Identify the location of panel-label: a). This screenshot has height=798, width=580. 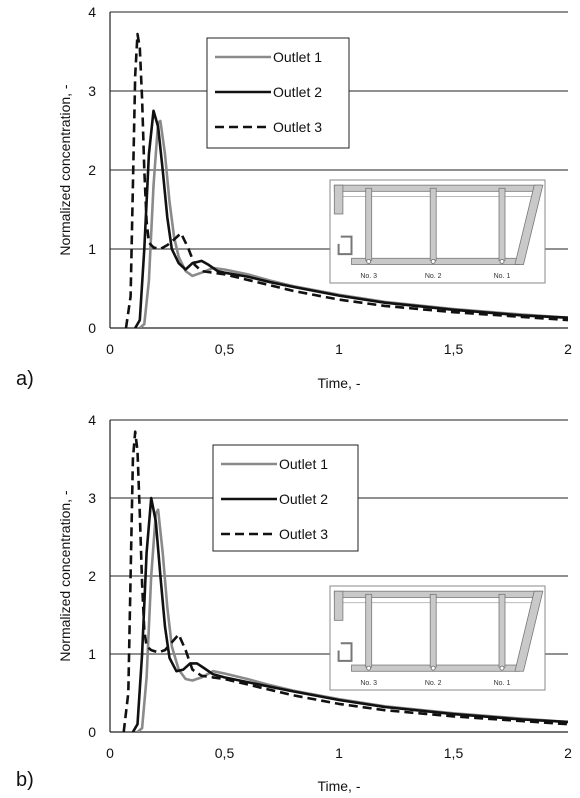
(25, 379).